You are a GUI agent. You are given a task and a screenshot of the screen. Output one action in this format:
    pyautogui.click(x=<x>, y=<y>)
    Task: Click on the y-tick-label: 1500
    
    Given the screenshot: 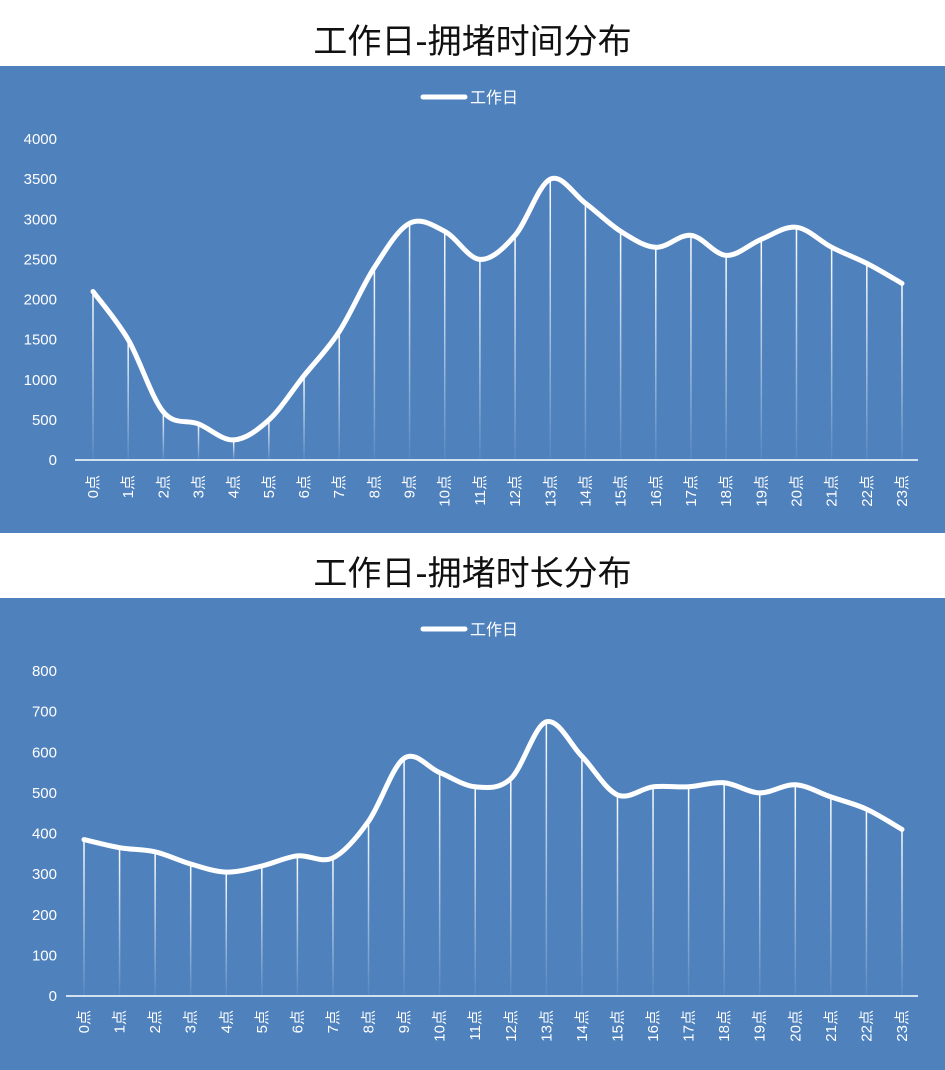 What is the action you would take?
    pyautogui.click(x=40, y=340)
    